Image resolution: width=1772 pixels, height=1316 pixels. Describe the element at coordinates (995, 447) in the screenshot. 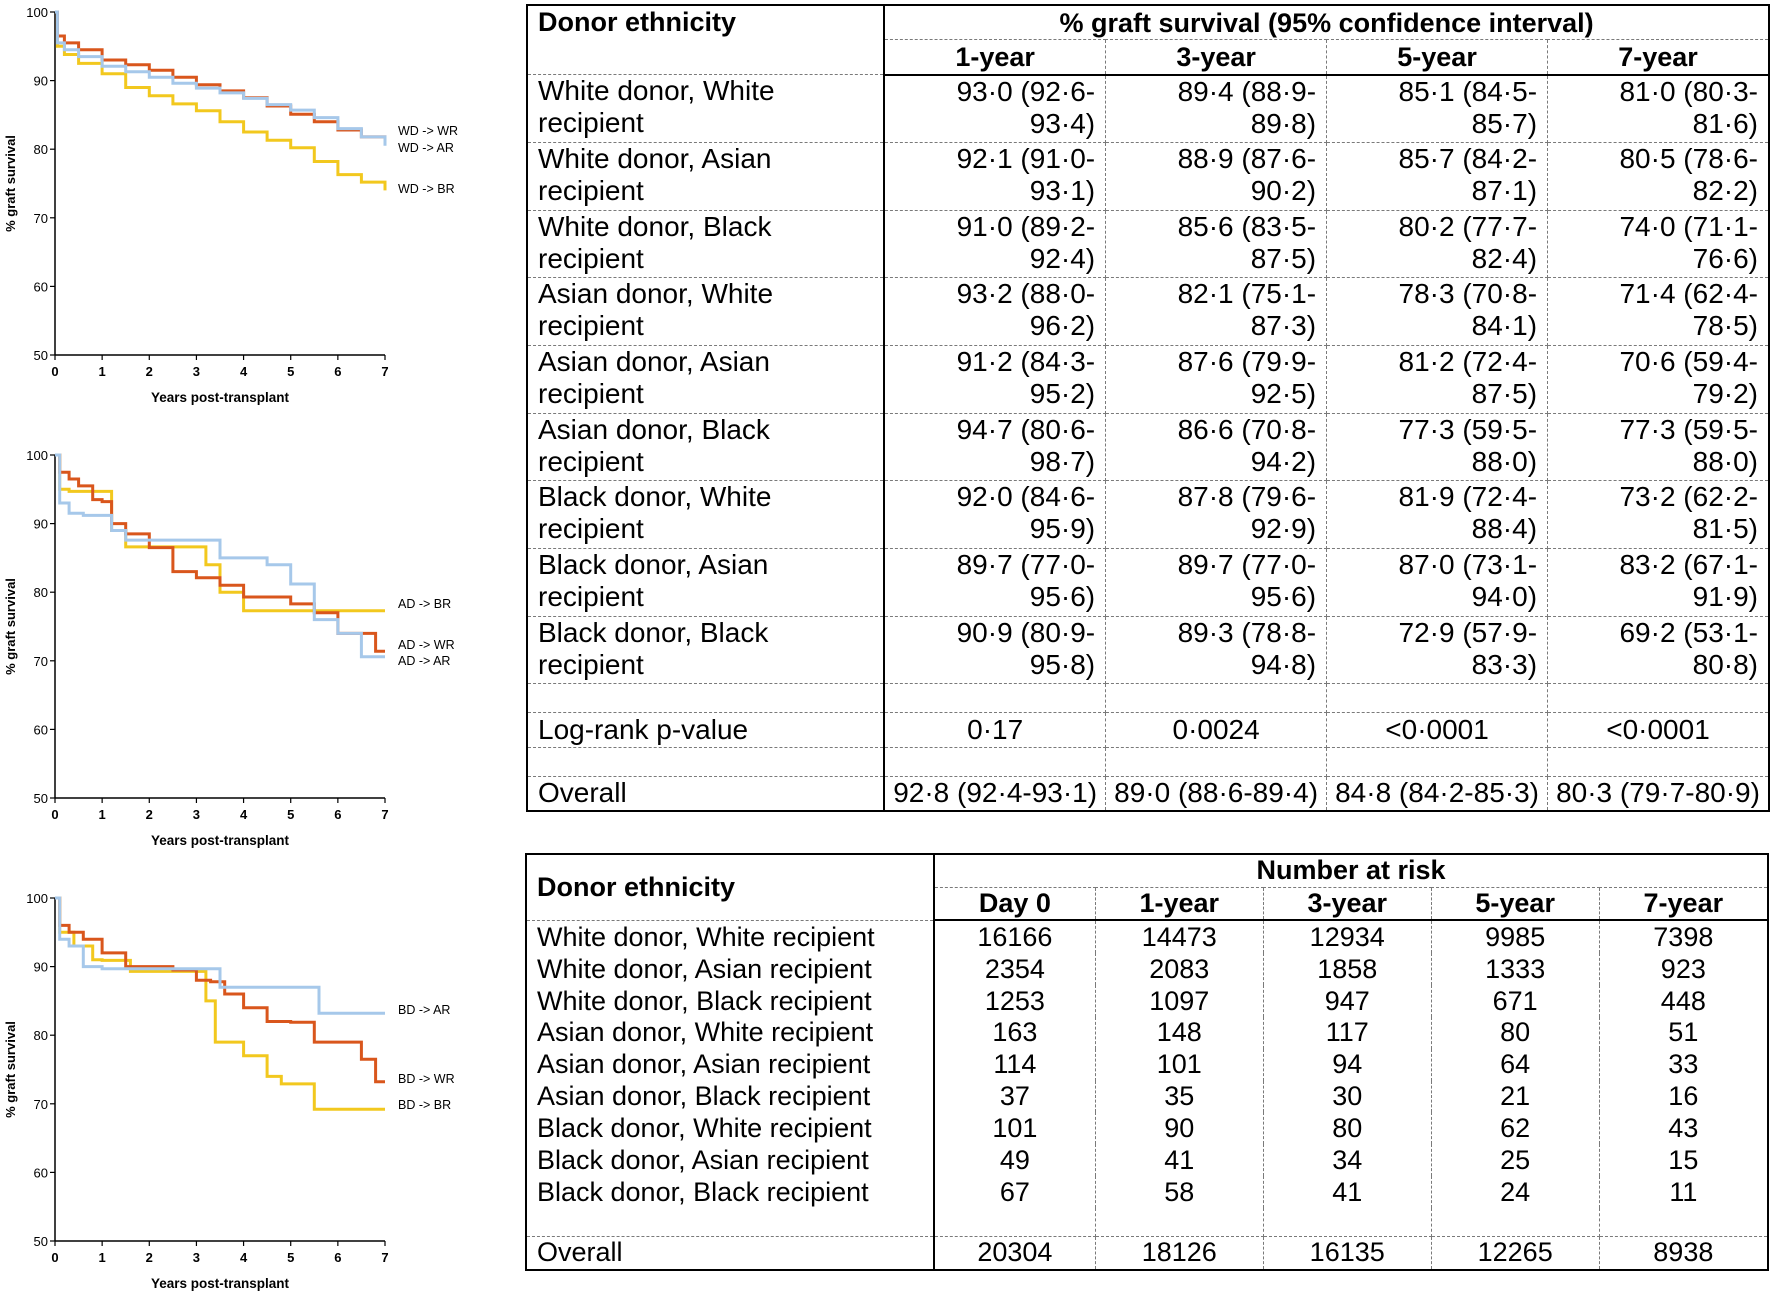

I see `survival-cell: 94·7 (80·6- 98·7)` at that location.